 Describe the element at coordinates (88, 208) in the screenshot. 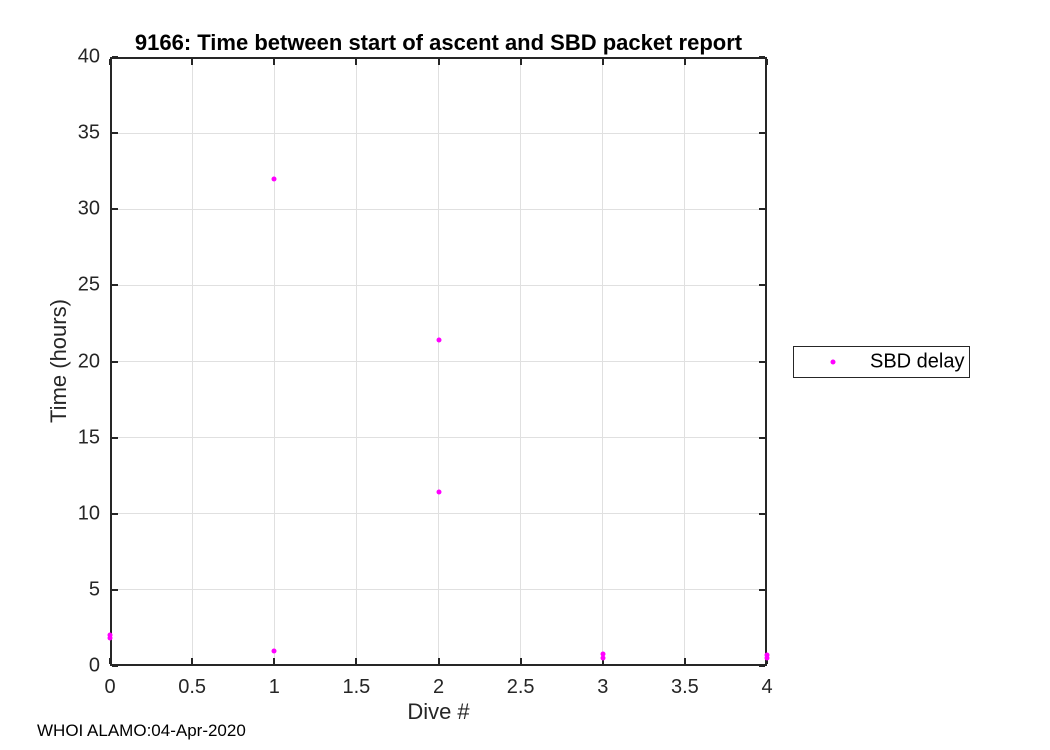

I see `y-tick-label: 30` at that location.